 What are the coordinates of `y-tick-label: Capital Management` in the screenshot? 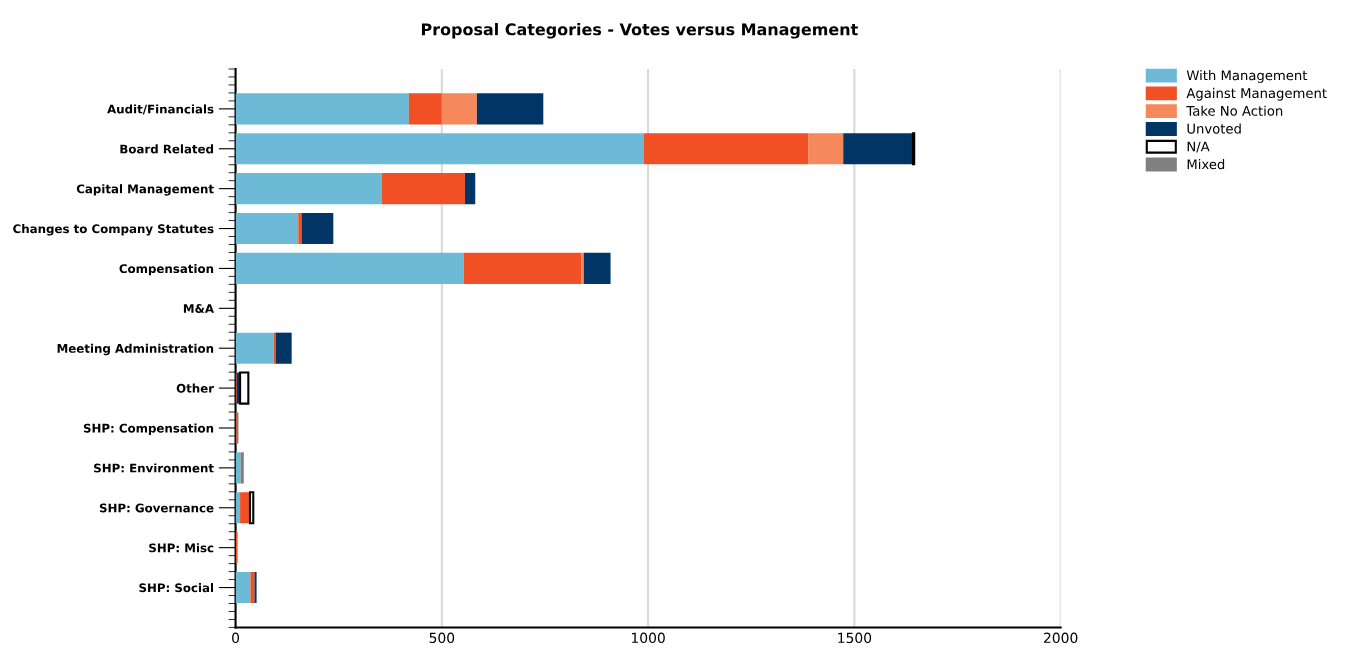 It's located at (145, 190).